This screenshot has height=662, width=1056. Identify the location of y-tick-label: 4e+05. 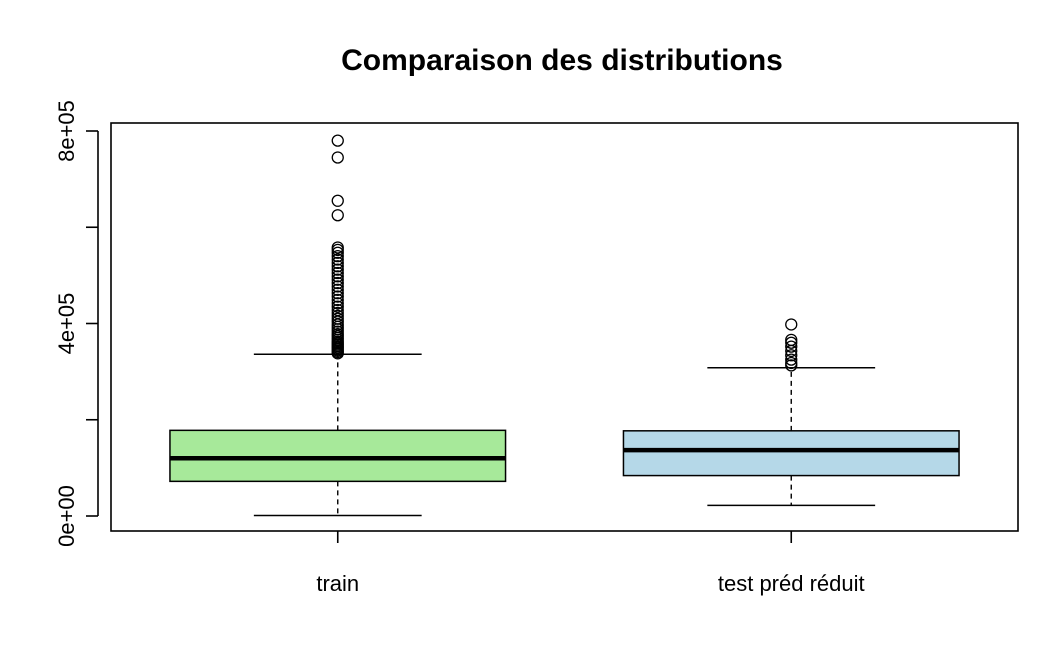
(66, 324).